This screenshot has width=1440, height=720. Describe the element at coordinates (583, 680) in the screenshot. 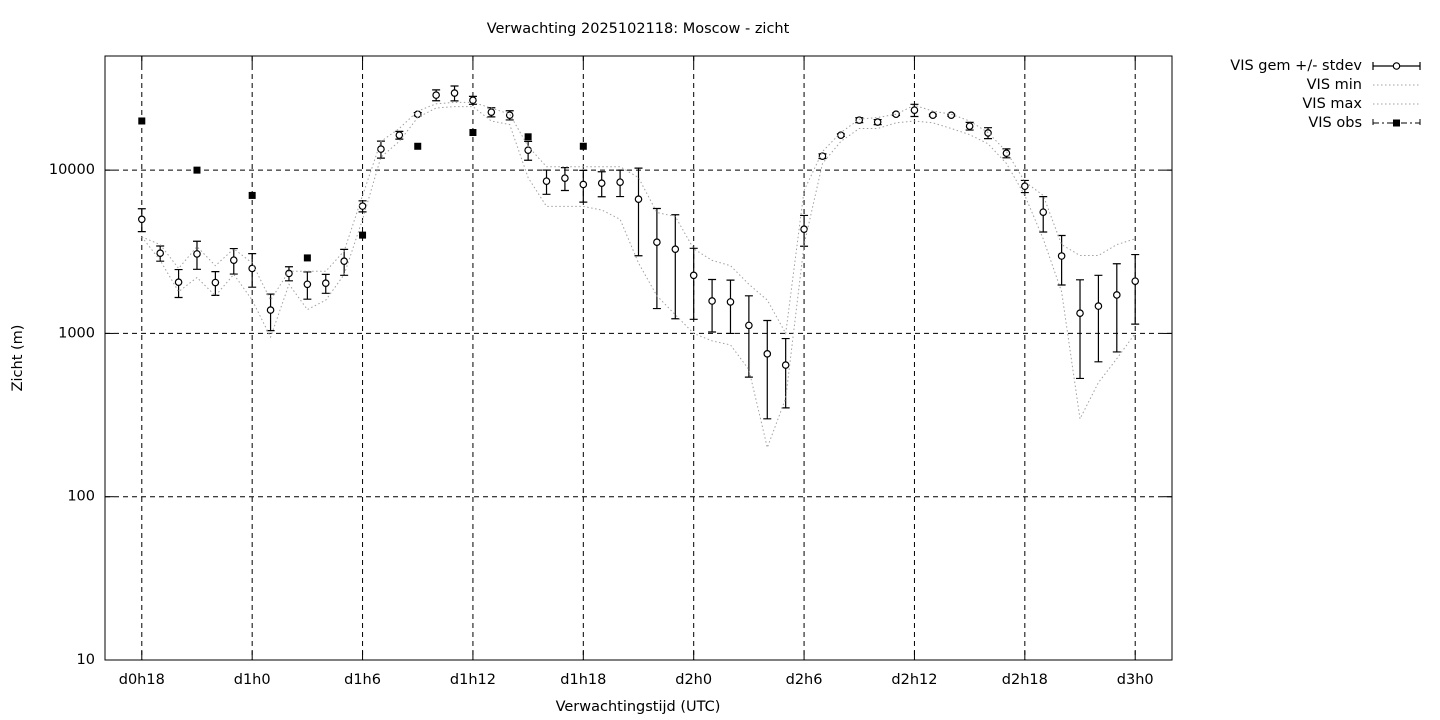

I see `x-tick-label: d1h18` at that location.